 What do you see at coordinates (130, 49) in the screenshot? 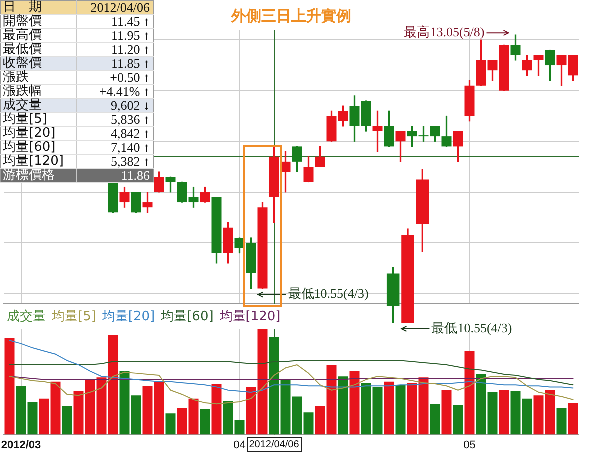
I see `text: 11.20 ↑` at bounding box center [130, 49].